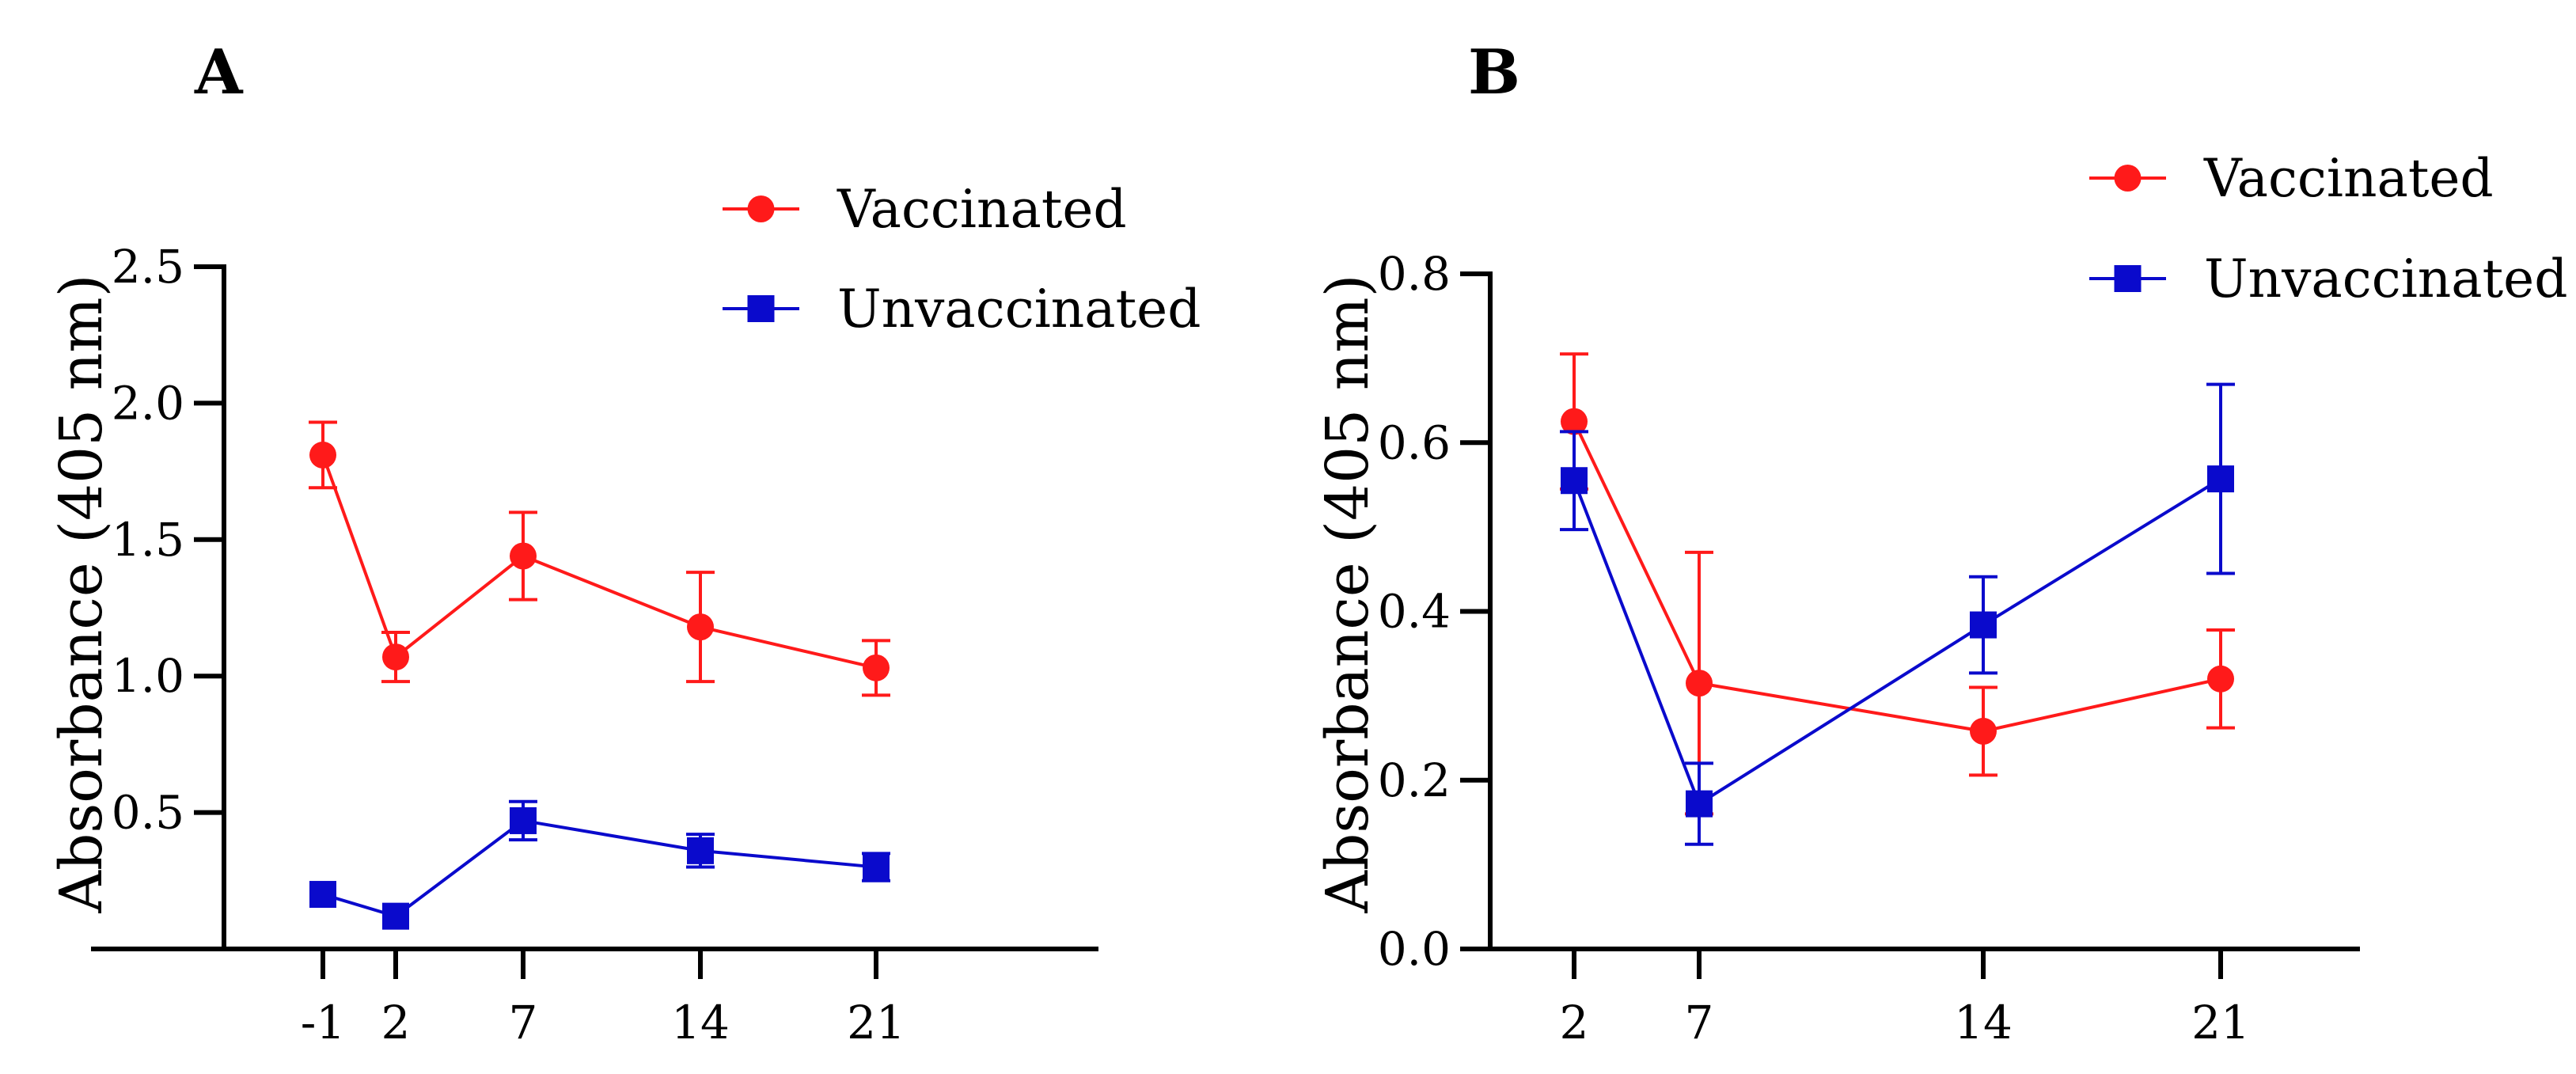 This screenshot has height=1074, width=2576. Describe the element at coordinates (219, 72) in the screenshot. I see `panel-label-a: A` at that location.